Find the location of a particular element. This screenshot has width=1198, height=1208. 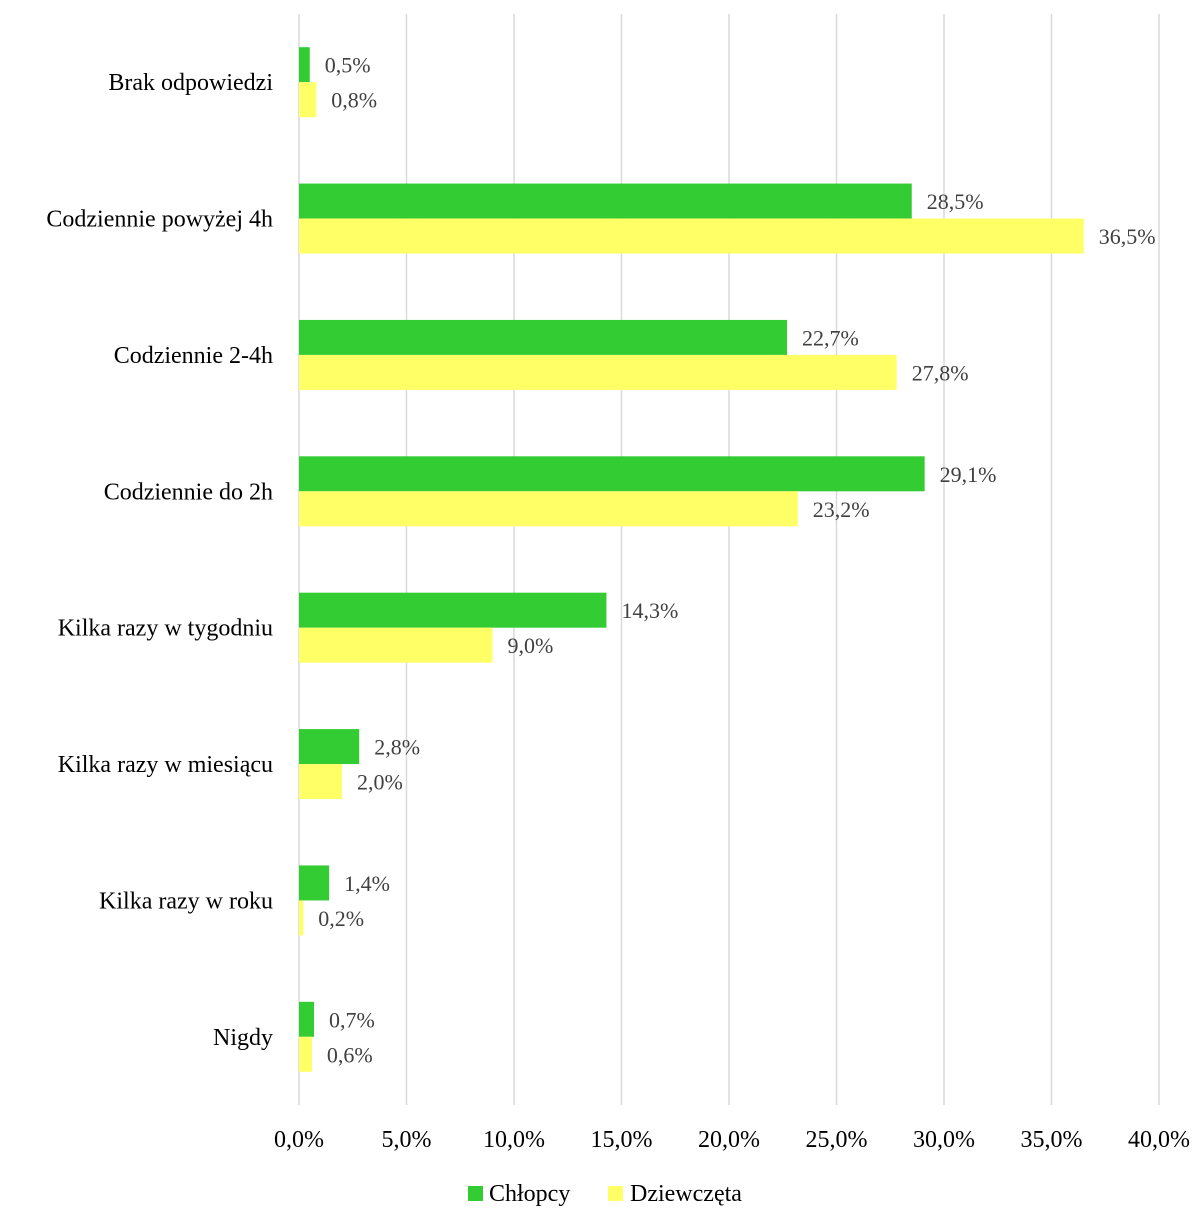

data-label: 9,0% is located at coordinates (531, 645).